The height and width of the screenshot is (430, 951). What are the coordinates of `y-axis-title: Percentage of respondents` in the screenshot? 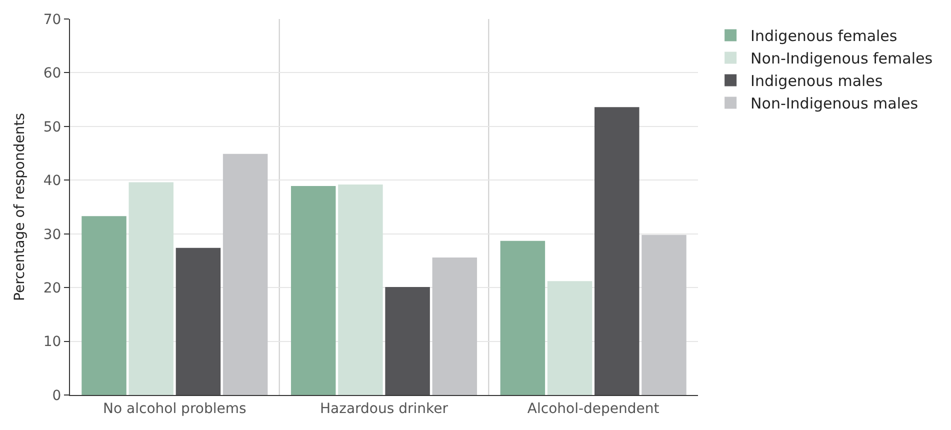 It's located at (20, 207).